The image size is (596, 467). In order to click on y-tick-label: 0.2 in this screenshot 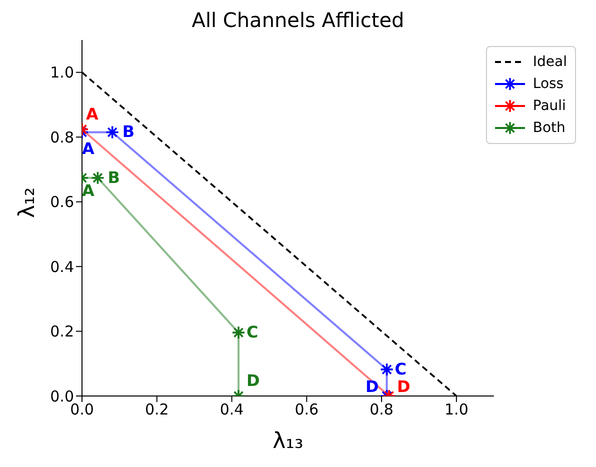, I will do `click(62, 331)`.